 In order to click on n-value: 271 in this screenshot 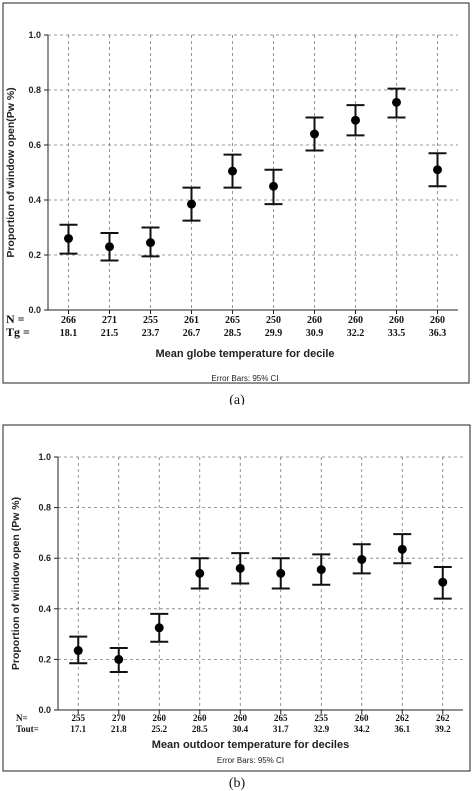, I will do `click(109, 320)`.